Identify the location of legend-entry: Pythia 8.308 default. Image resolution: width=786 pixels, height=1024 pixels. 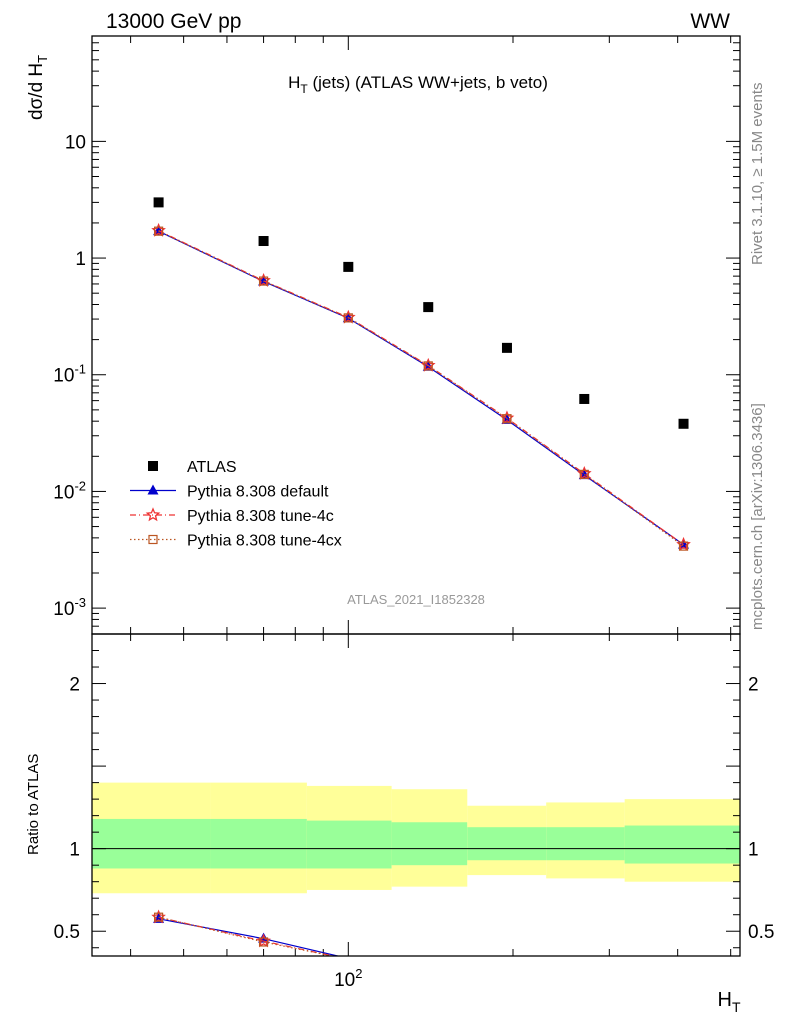
(229, 492).